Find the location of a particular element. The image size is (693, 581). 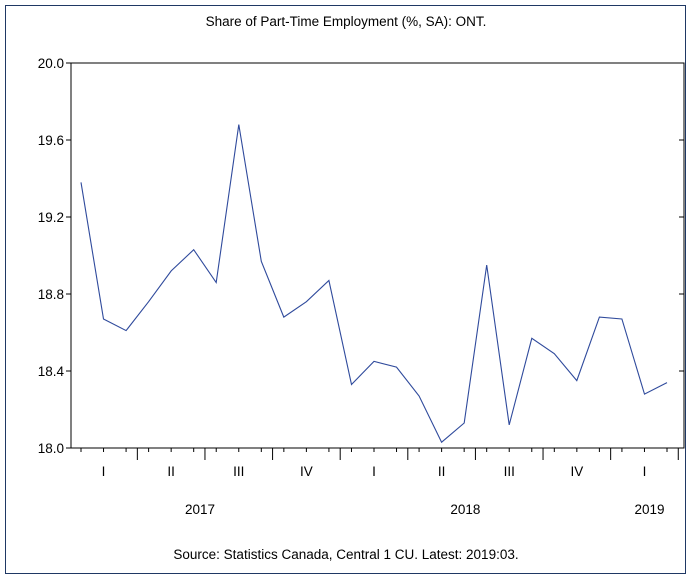

y-tick-label: 20.0 is located at coordinates (51, 63).